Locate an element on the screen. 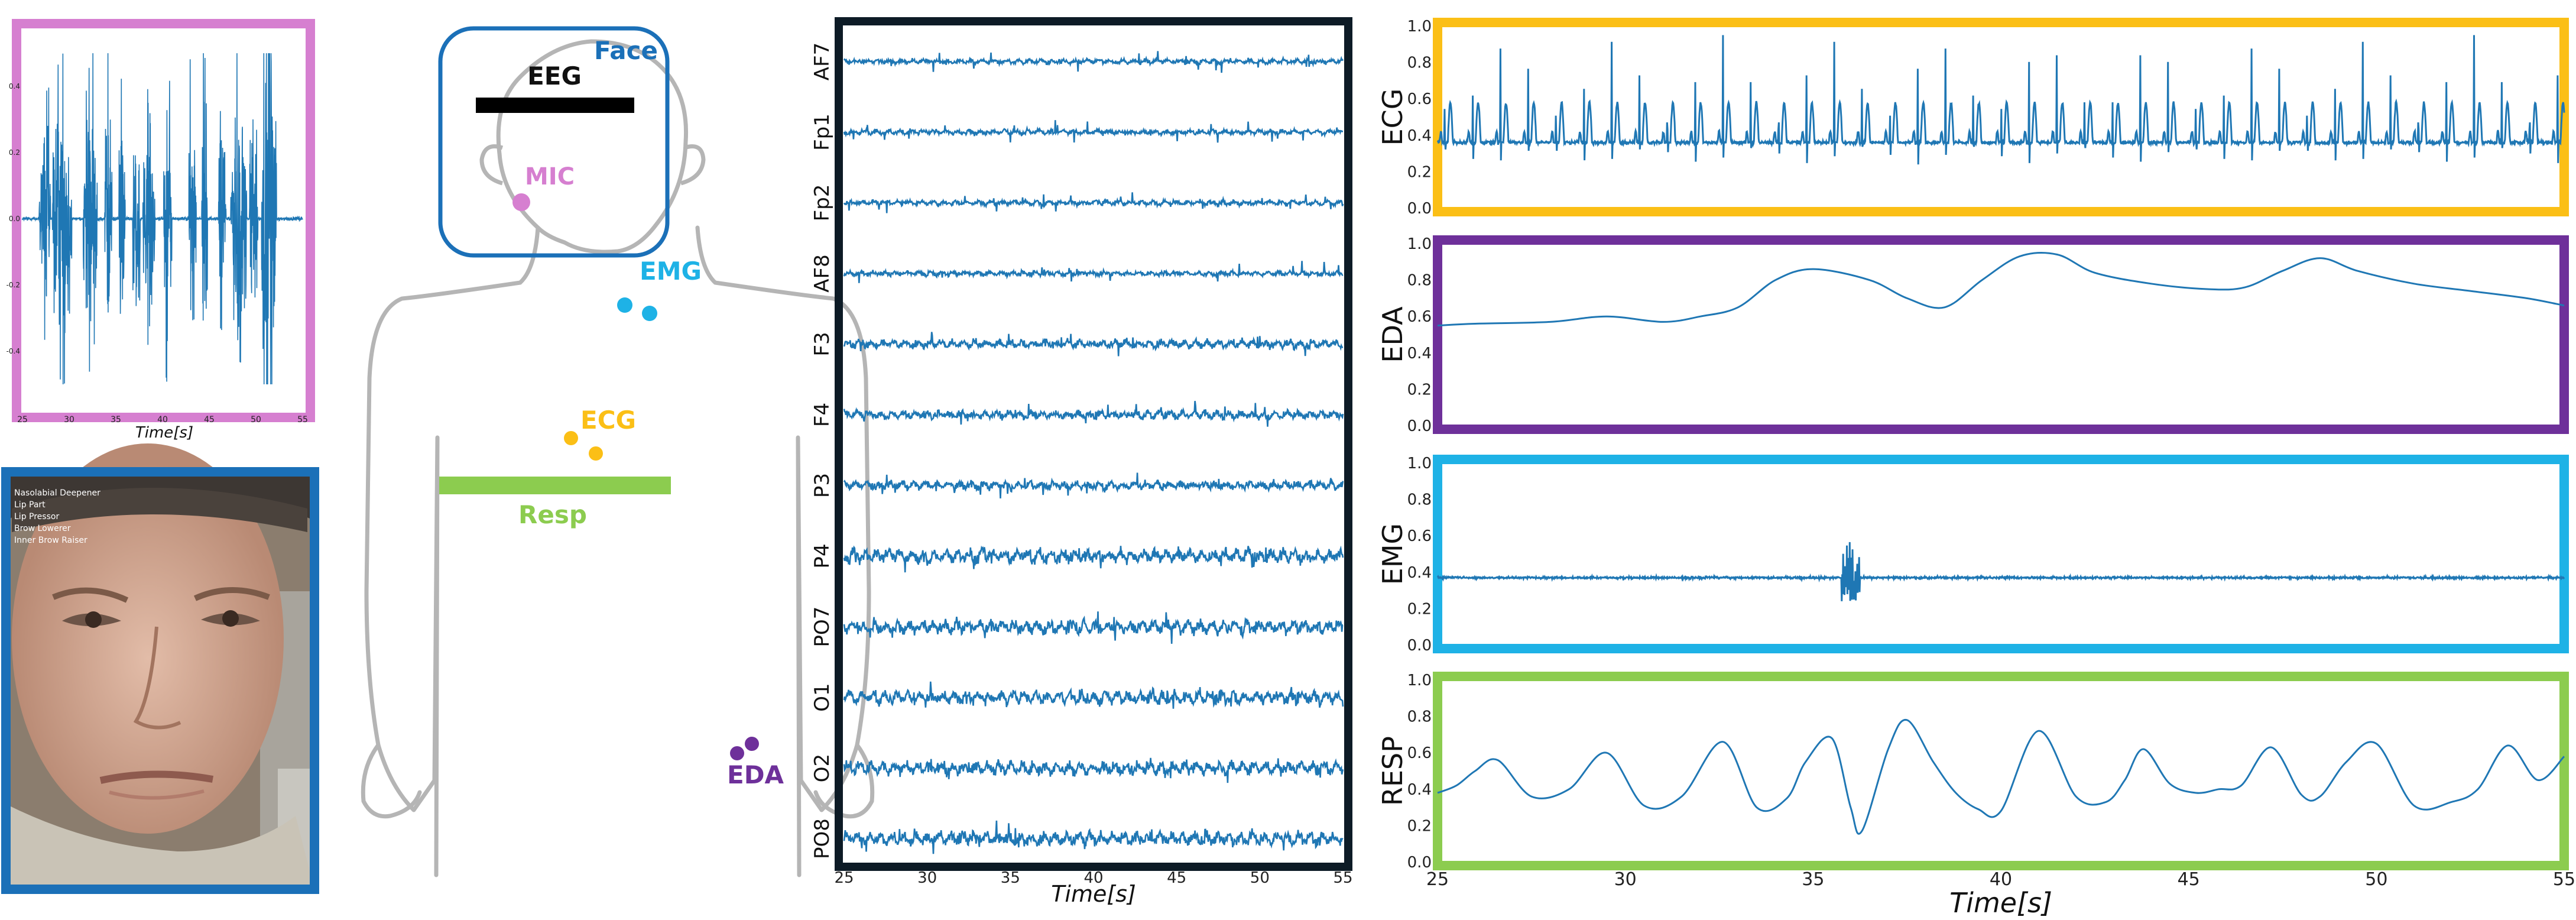 Image resolution: width=2576 pixels, height=920 pixels. resp-x-axis-label: Time[s] is located at coordinates (2000, 903).